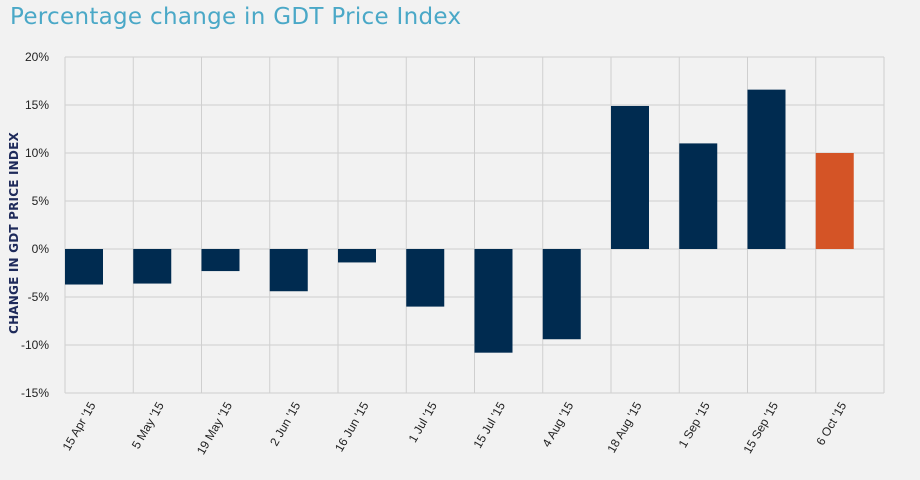 Image resolution: width=920 pixels, height=480 pixels. What do you see at coordinates (35, 393) in the screenshot?
I see `y-tick-label: -15%` at bounding box center [35, 393].